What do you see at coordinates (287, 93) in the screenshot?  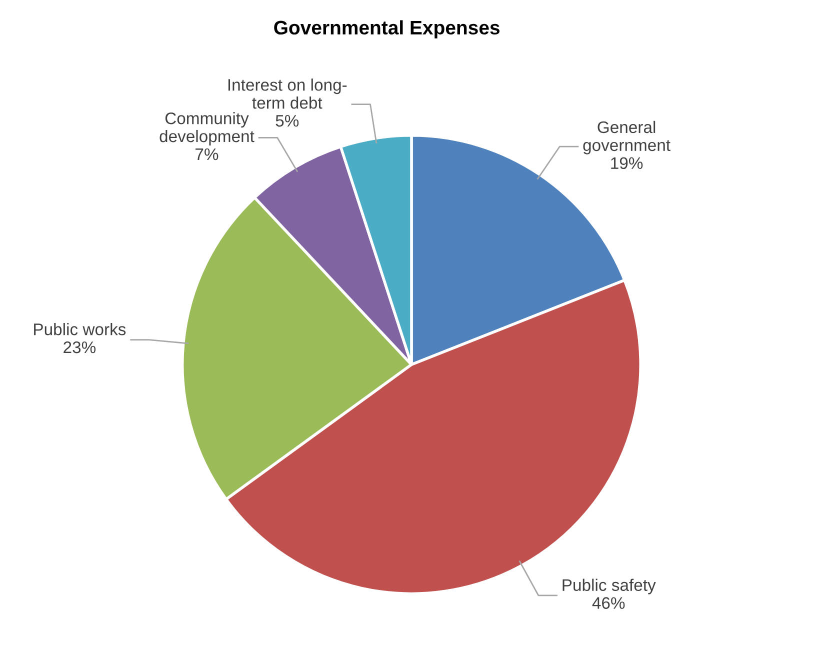 I see `slice-label: Interest on long- term debt` at bounding box center [287, 93].